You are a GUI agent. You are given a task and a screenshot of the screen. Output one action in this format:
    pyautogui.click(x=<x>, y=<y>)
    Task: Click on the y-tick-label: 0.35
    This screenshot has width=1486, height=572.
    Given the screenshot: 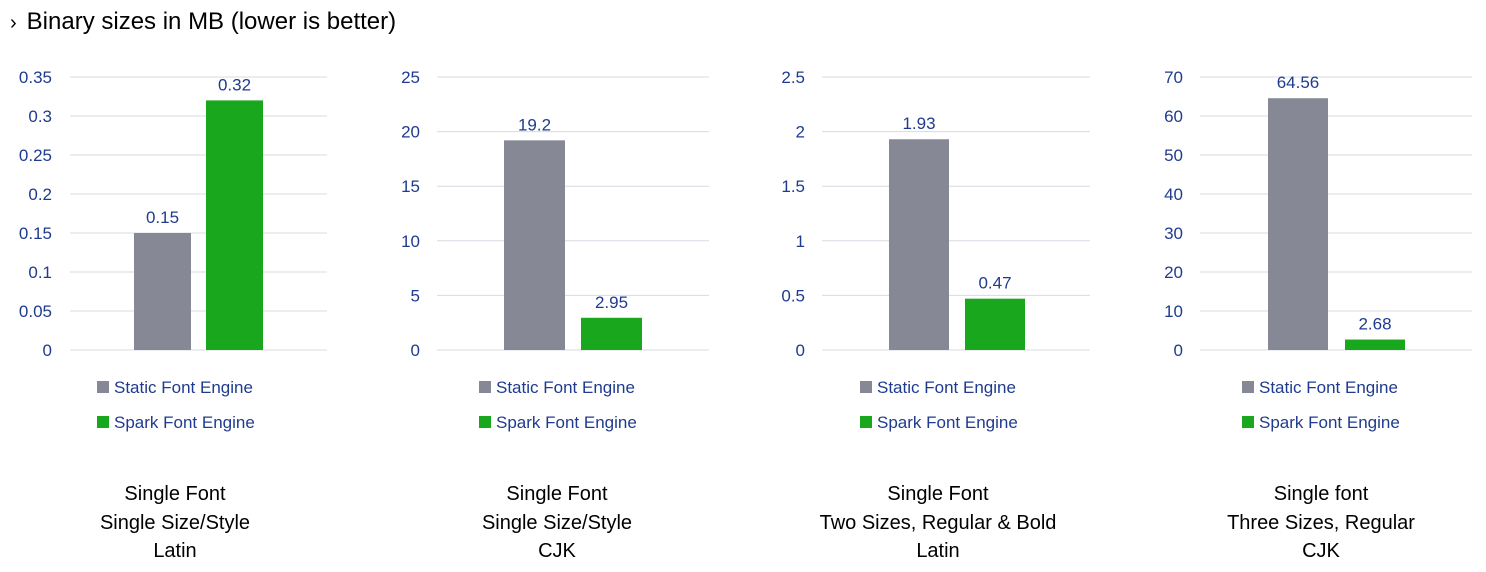 What is the action you would take?
    pyautogui.click(x=35, y=77)
    